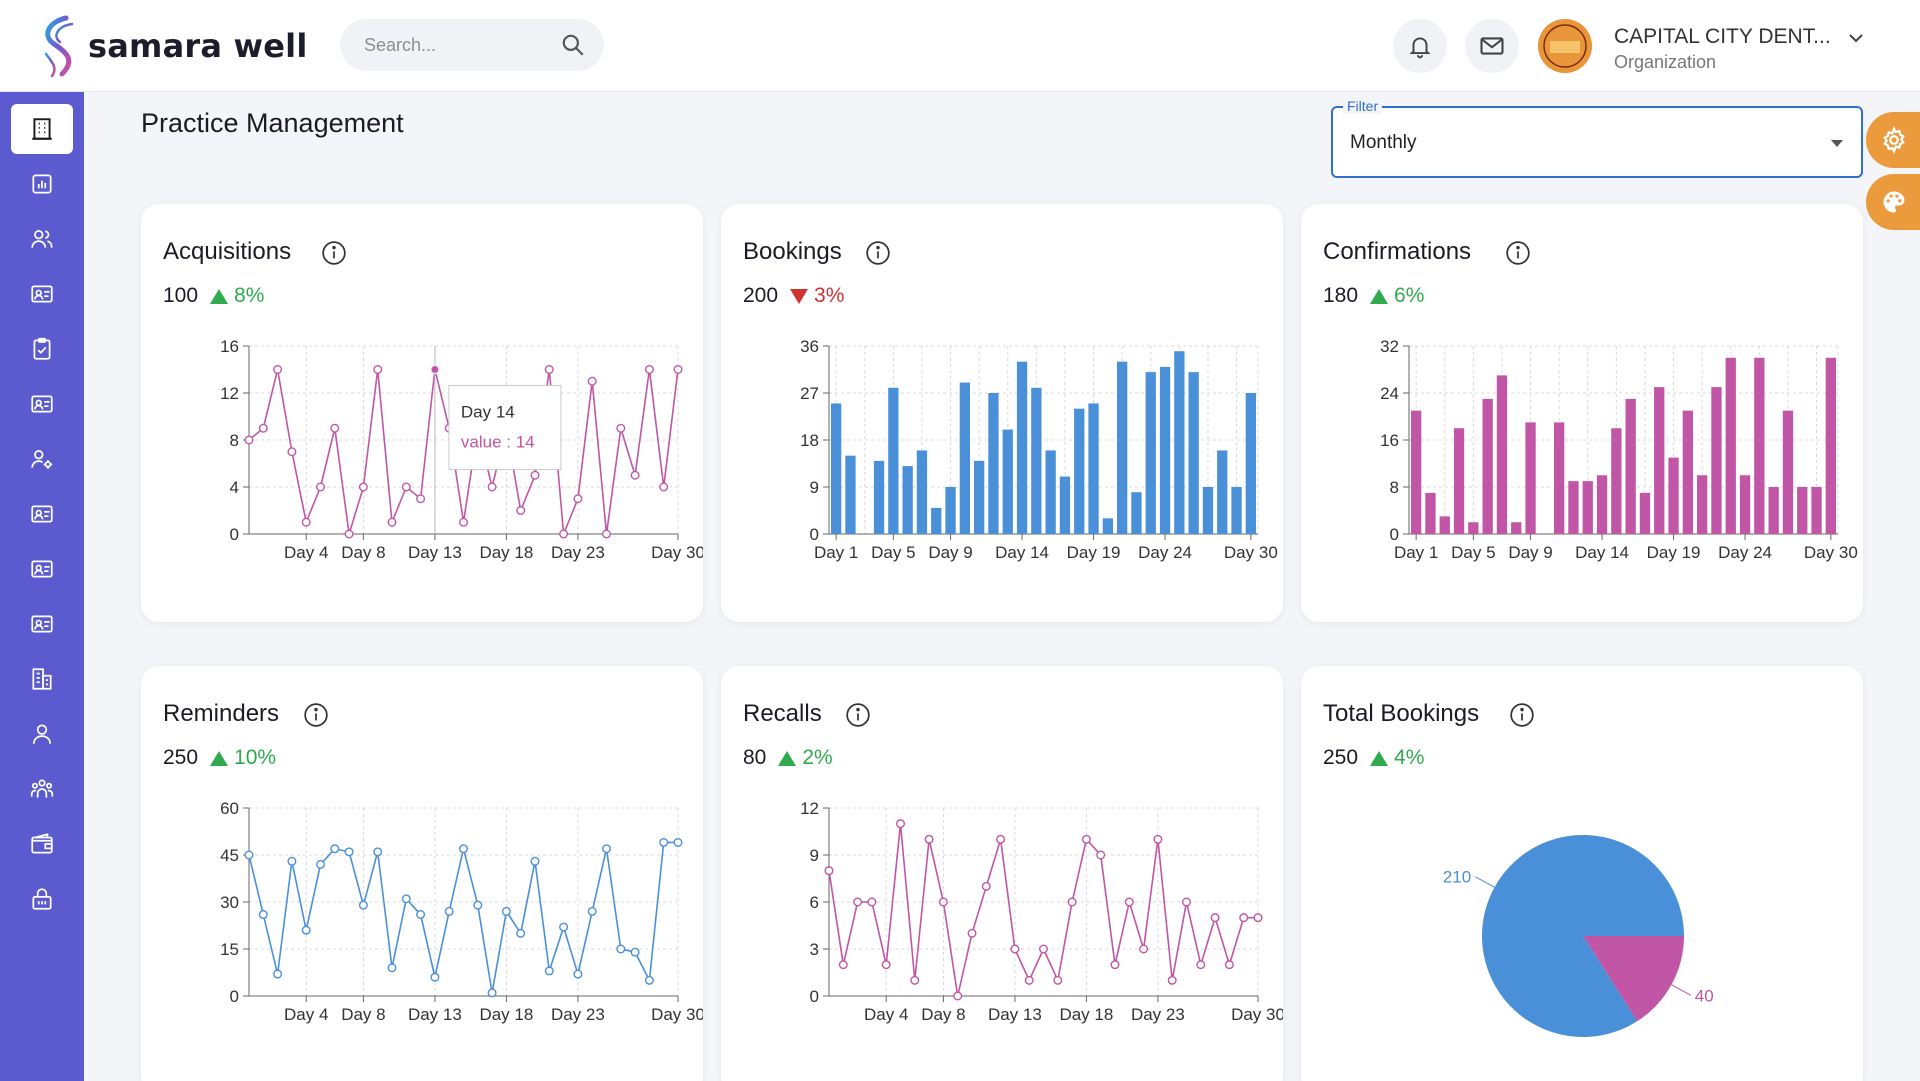 This screenshot has height=1081, width=1920. Describe the element at coordinates (42, 349) in the screenshot. I see `sidebar-item-tasks` at that location.